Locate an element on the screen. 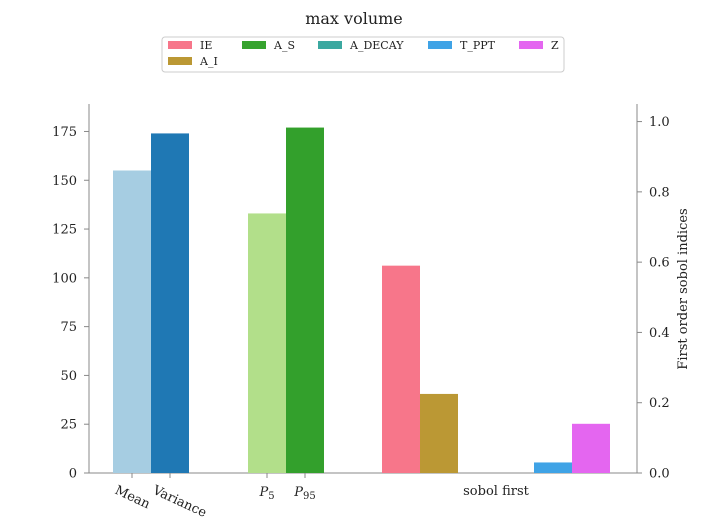 This screenshot has width=708, height=531. left-tick-label: 150 is located at coordinates (64, 181).